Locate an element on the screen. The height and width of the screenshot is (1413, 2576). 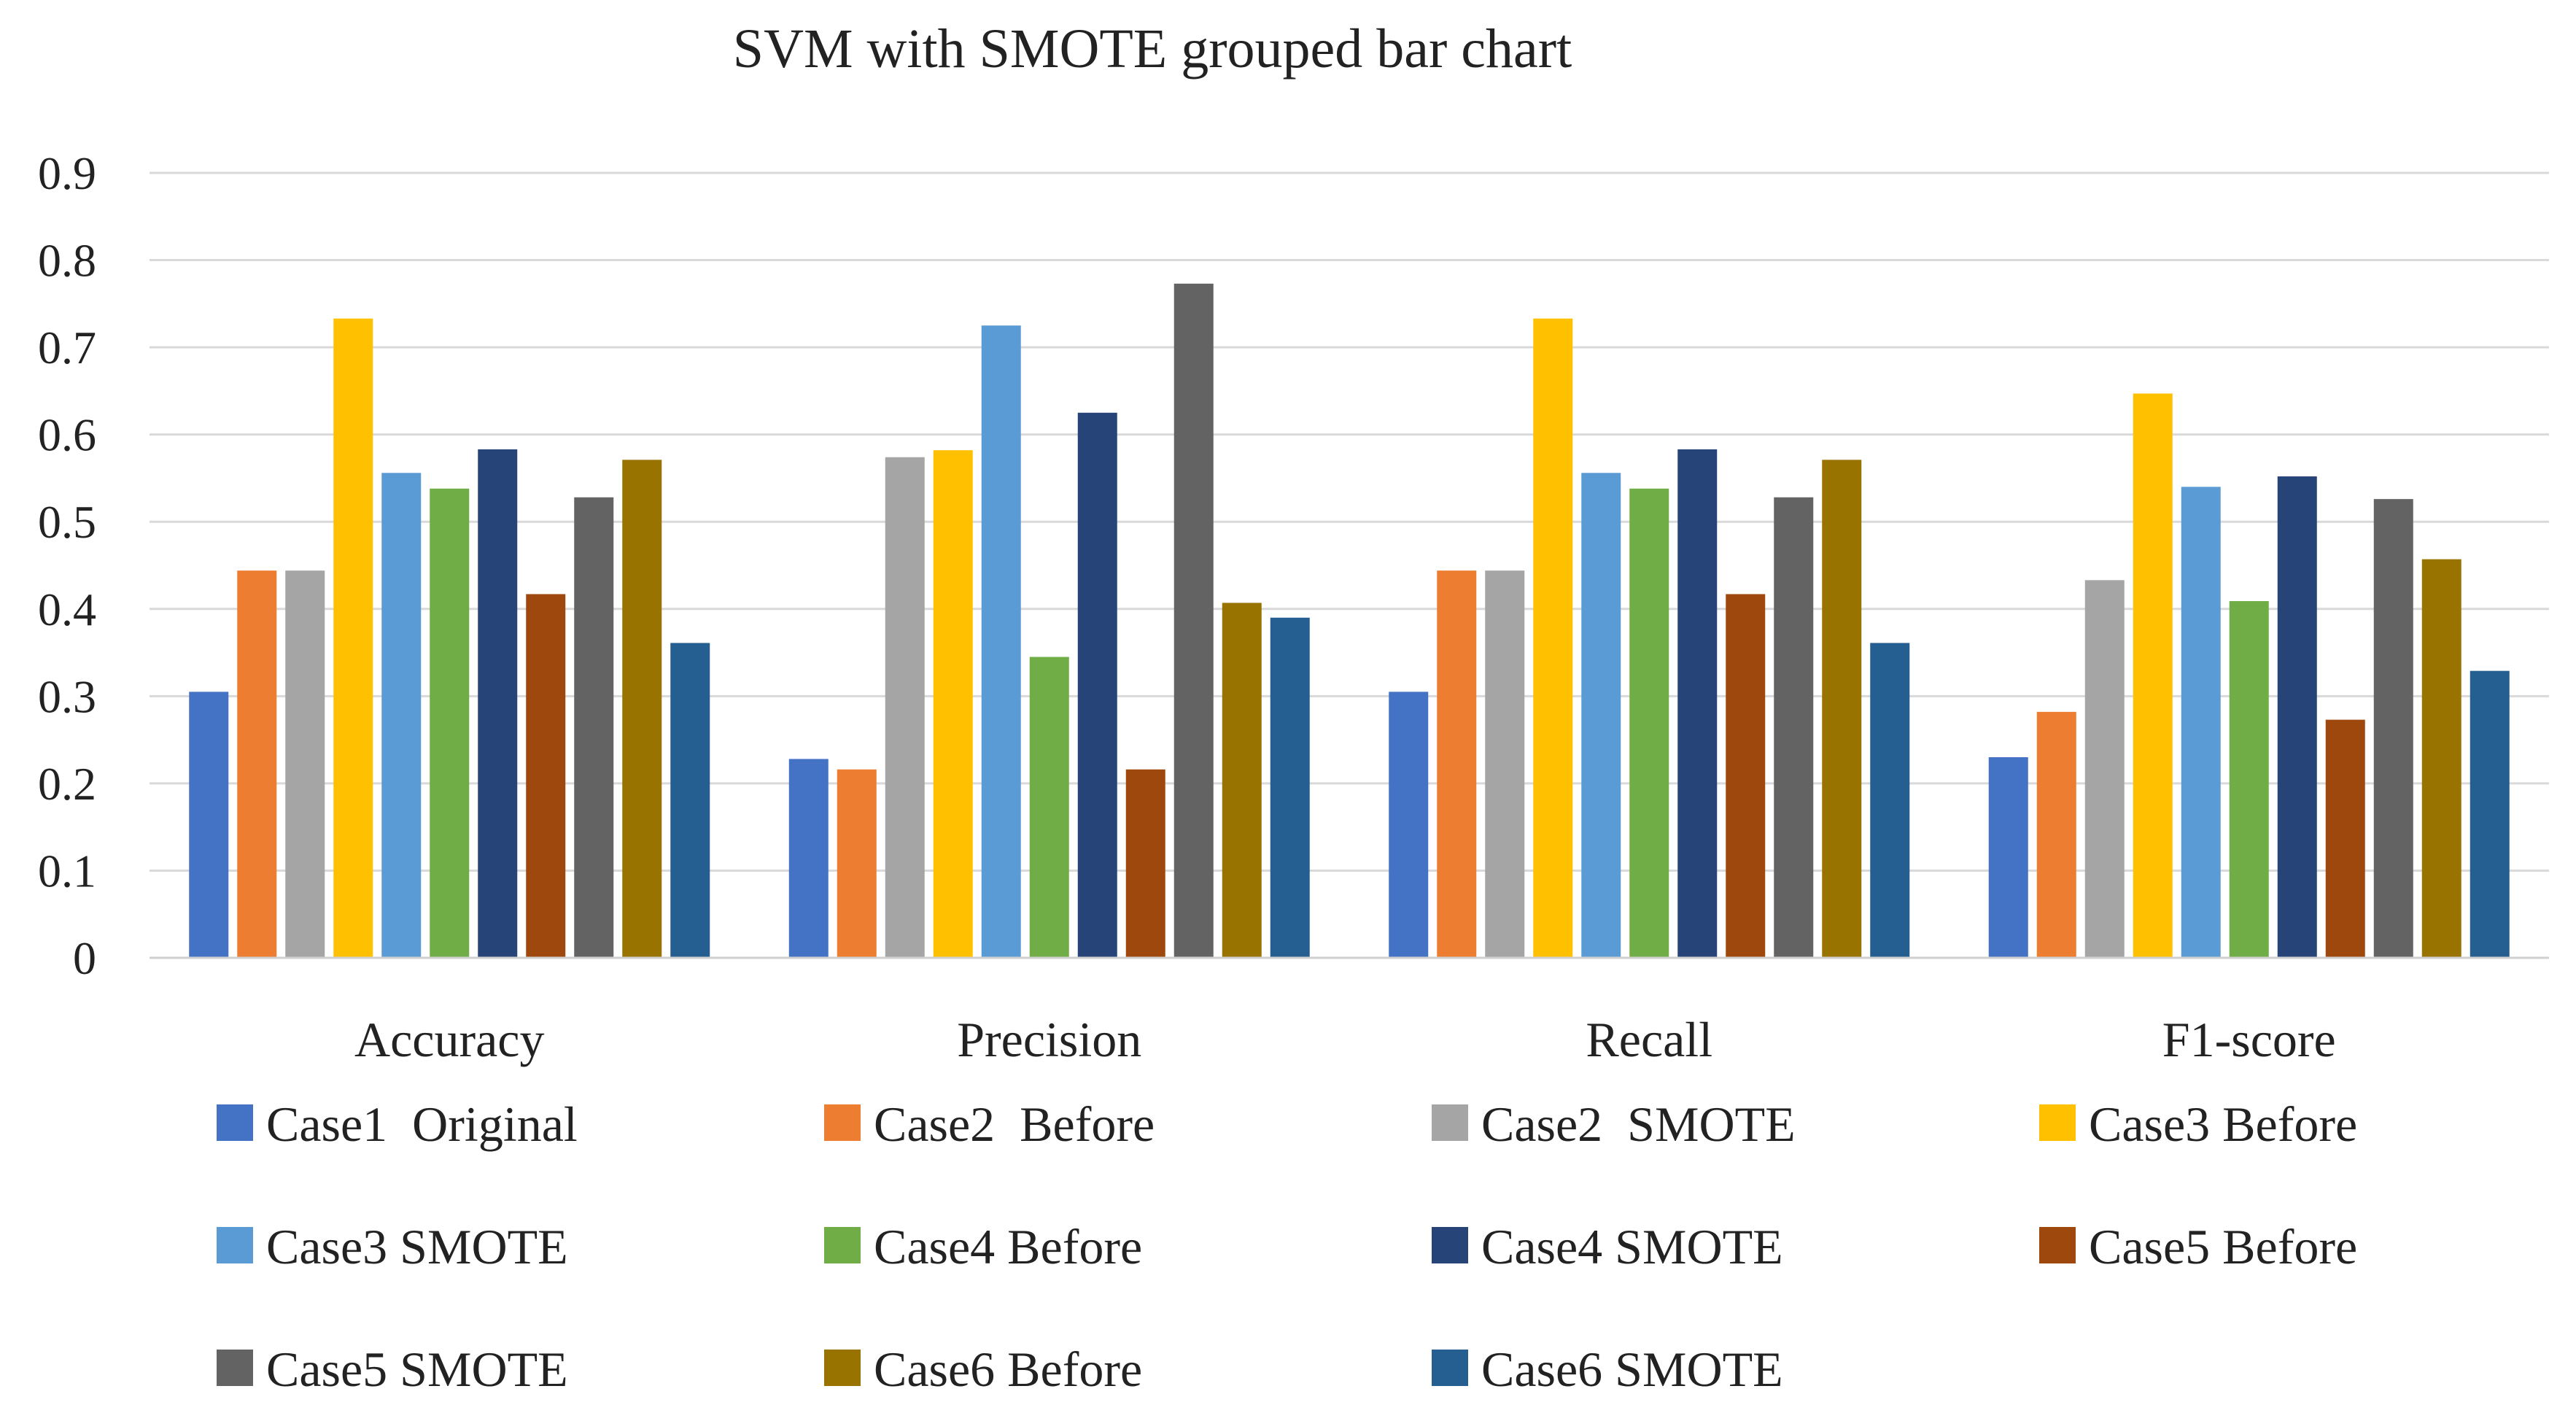
x-category-label: F1-score is located at coordinates (2249, 1039).